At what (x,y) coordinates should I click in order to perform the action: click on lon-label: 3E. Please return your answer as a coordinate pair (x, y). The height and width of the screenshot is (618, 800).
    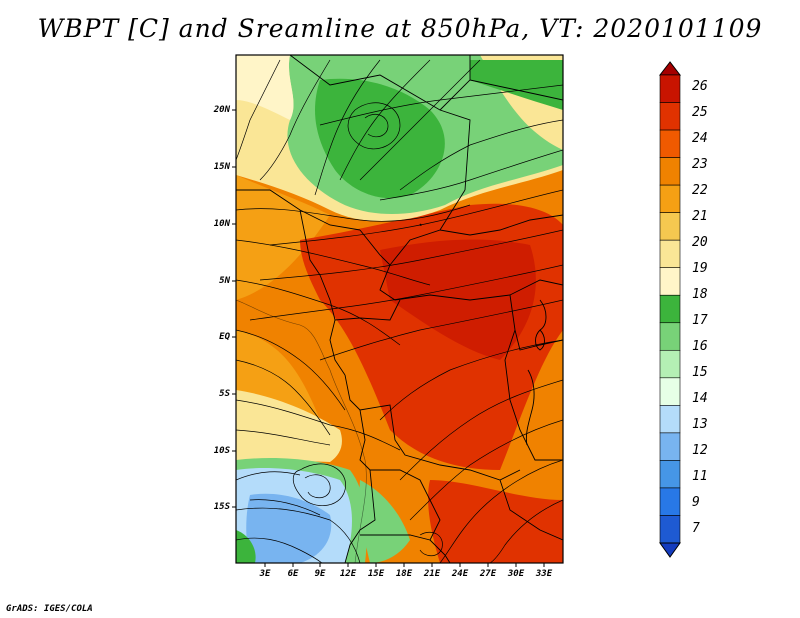
    Looking at the image, I should click on (265, 574).